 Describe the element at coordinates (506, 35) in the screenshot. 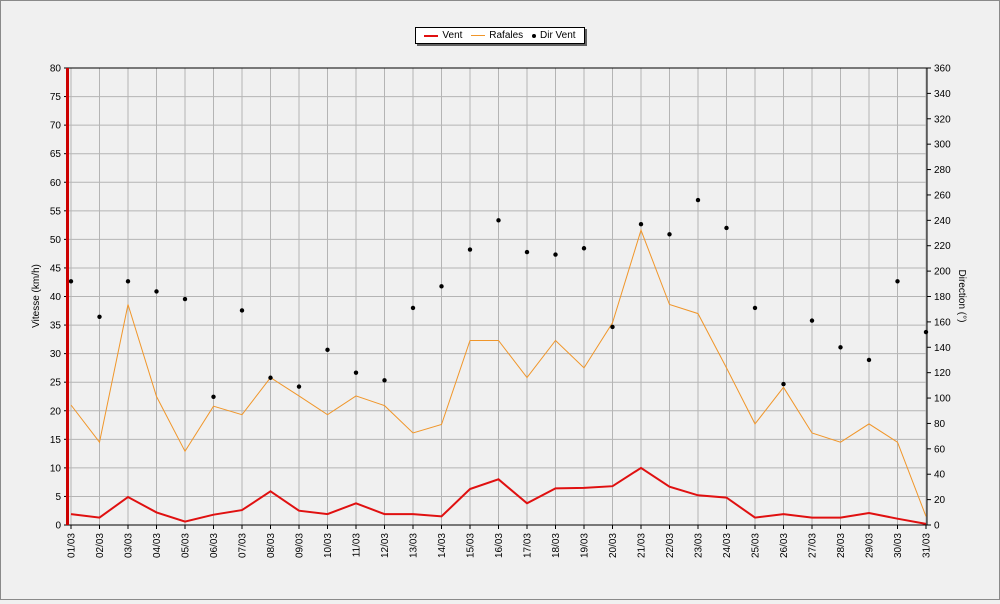

I see `legend-label-rafales: Rafales` at that location.